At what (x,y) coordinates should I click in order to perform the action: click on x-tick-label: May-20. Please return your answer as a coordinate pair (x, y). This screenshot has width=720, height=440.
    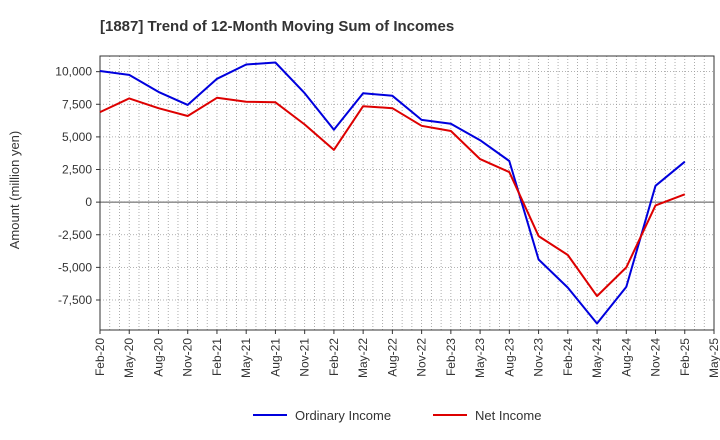
    Looking at the image, I should click on (129, 358).